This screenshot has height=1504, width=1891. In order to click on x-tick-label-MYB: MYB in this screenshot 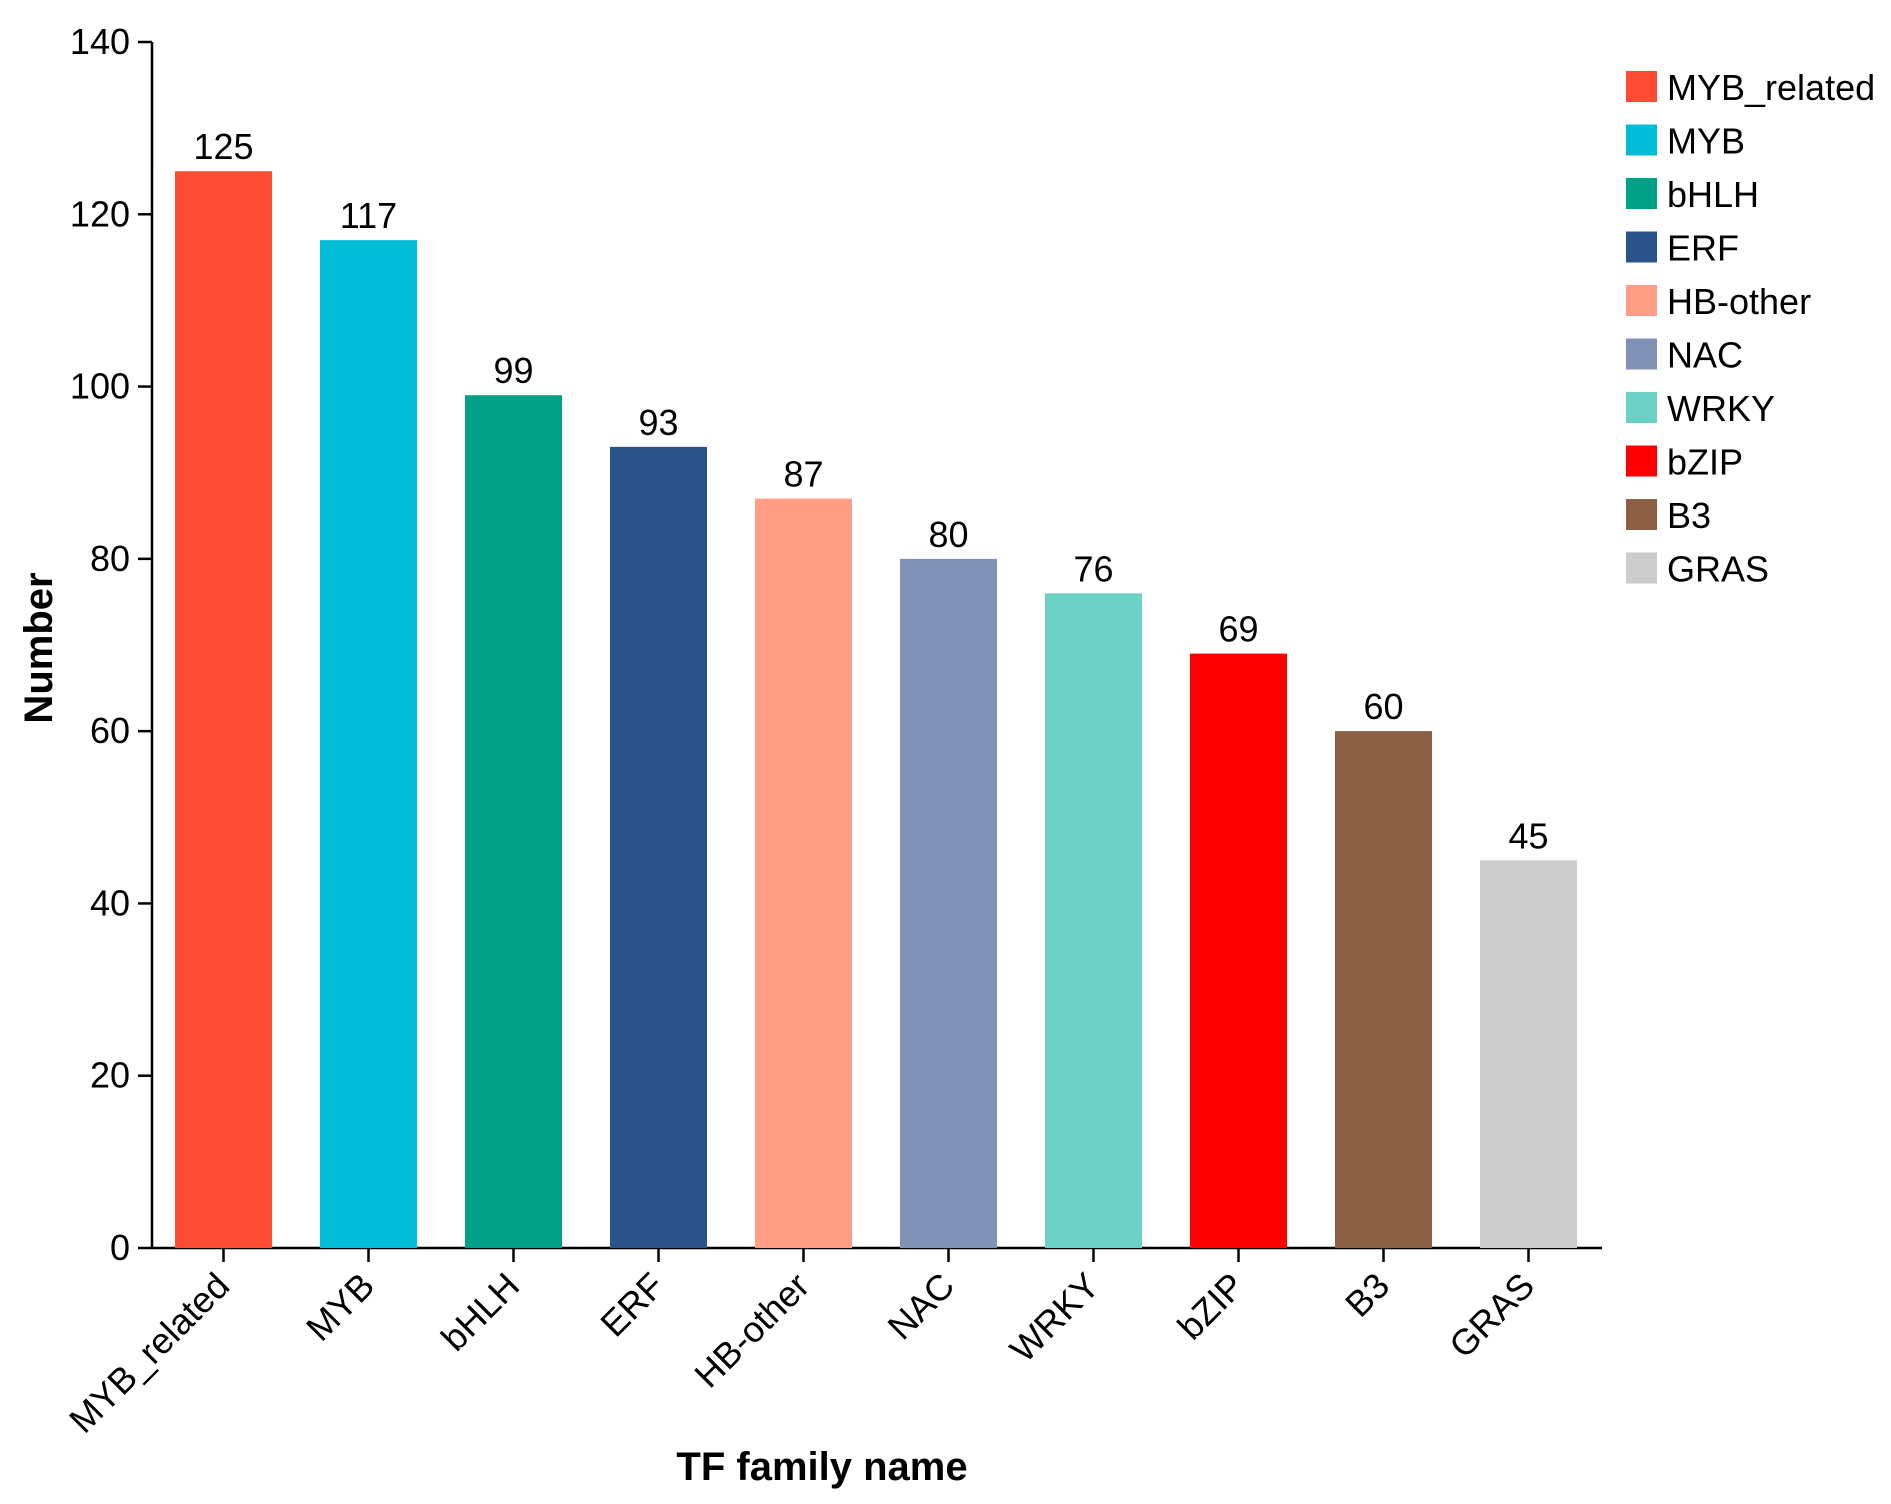, I will do `click(340, 1307)`.